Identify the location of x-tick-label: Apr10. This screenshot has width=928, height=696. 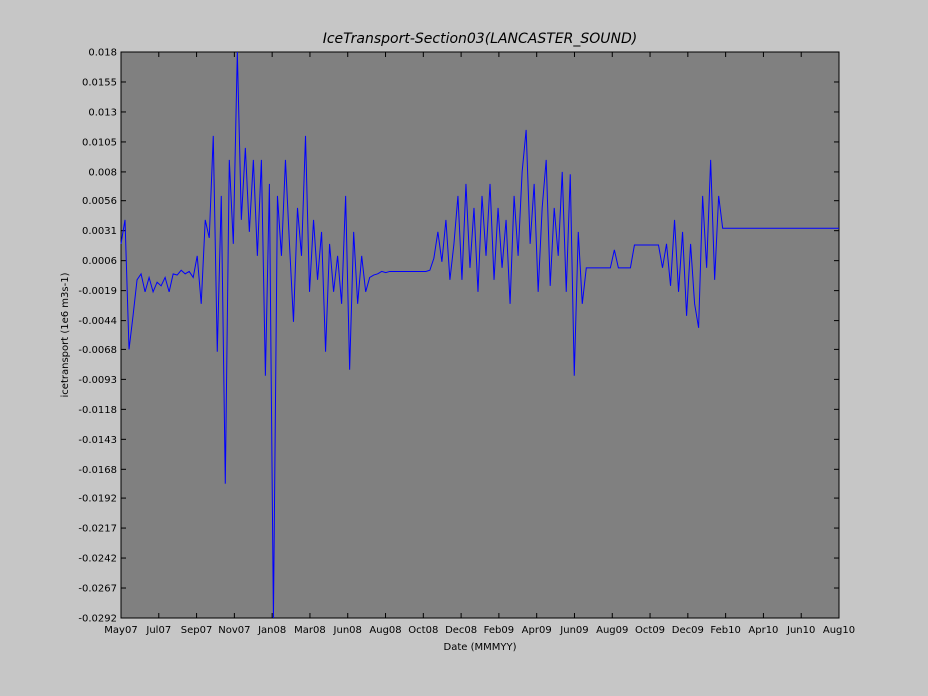
(763, 630).